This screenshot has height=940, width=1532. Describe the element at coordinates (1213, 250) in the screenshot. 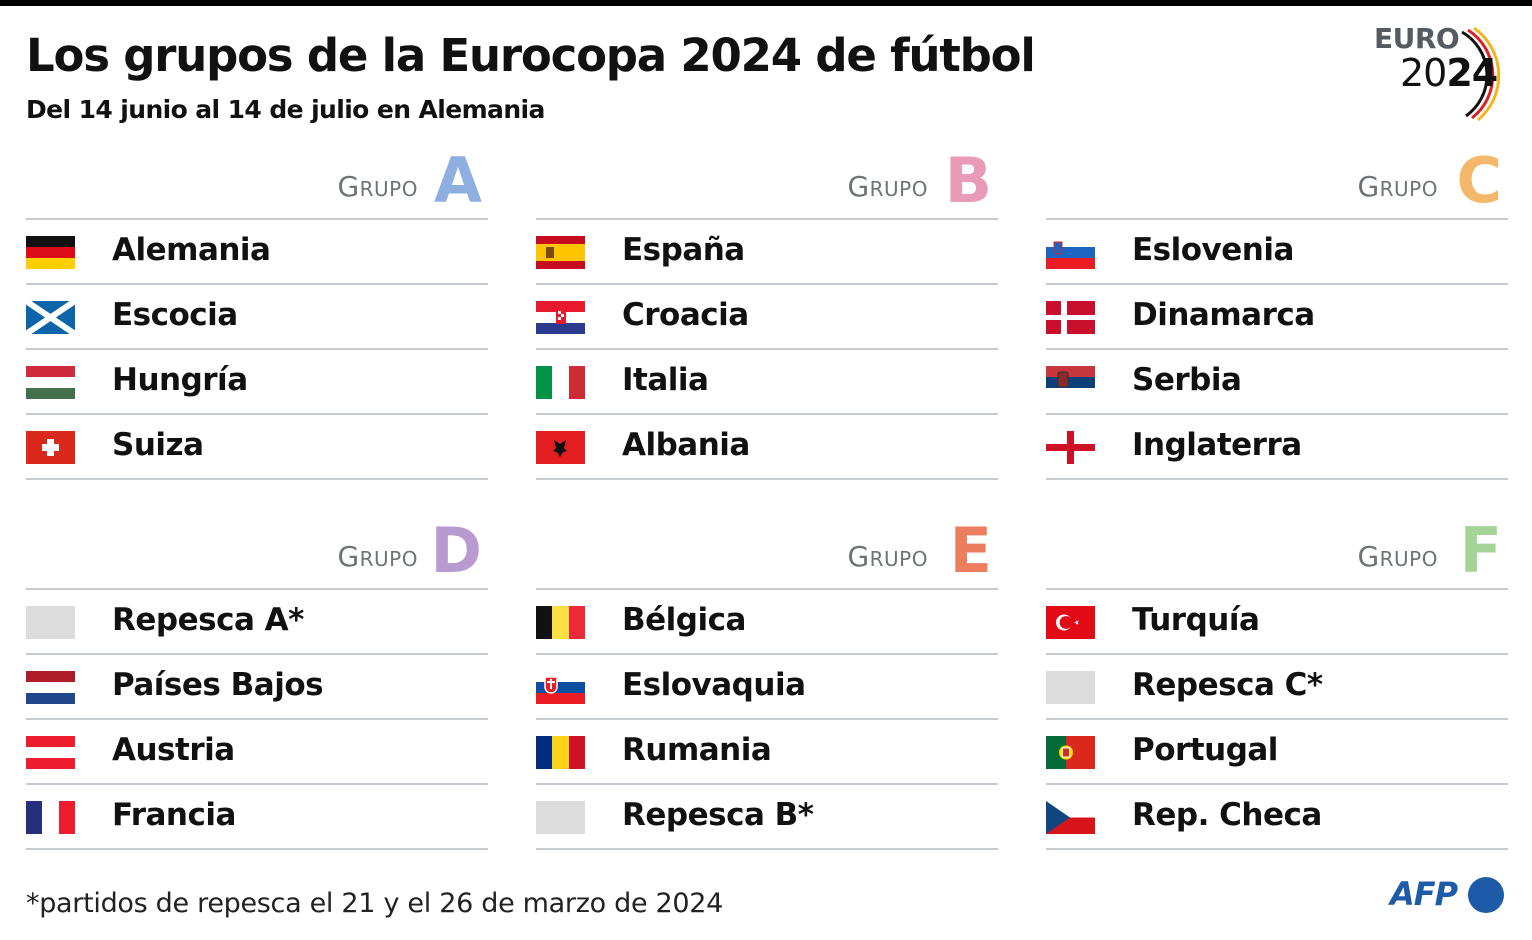

I see `team-name: Eslovenia` at that location.